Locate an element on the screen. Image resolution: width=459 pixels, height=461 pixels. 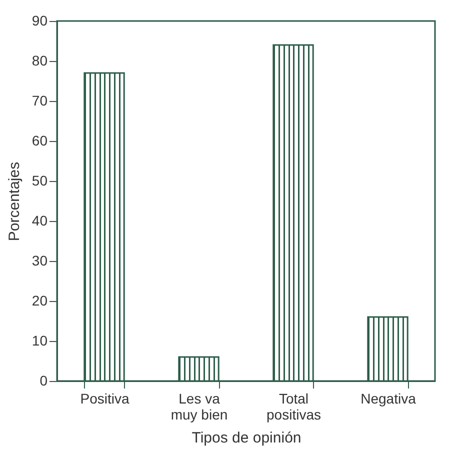
y-tick-label: 40 is located at coordinates (40, 220).